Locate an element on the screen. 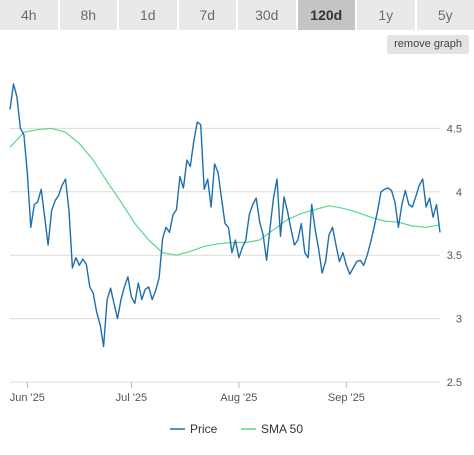  y-axis-ticks: 2.5 3 3.5 4 4.5 is located at coordinates (454, 256).